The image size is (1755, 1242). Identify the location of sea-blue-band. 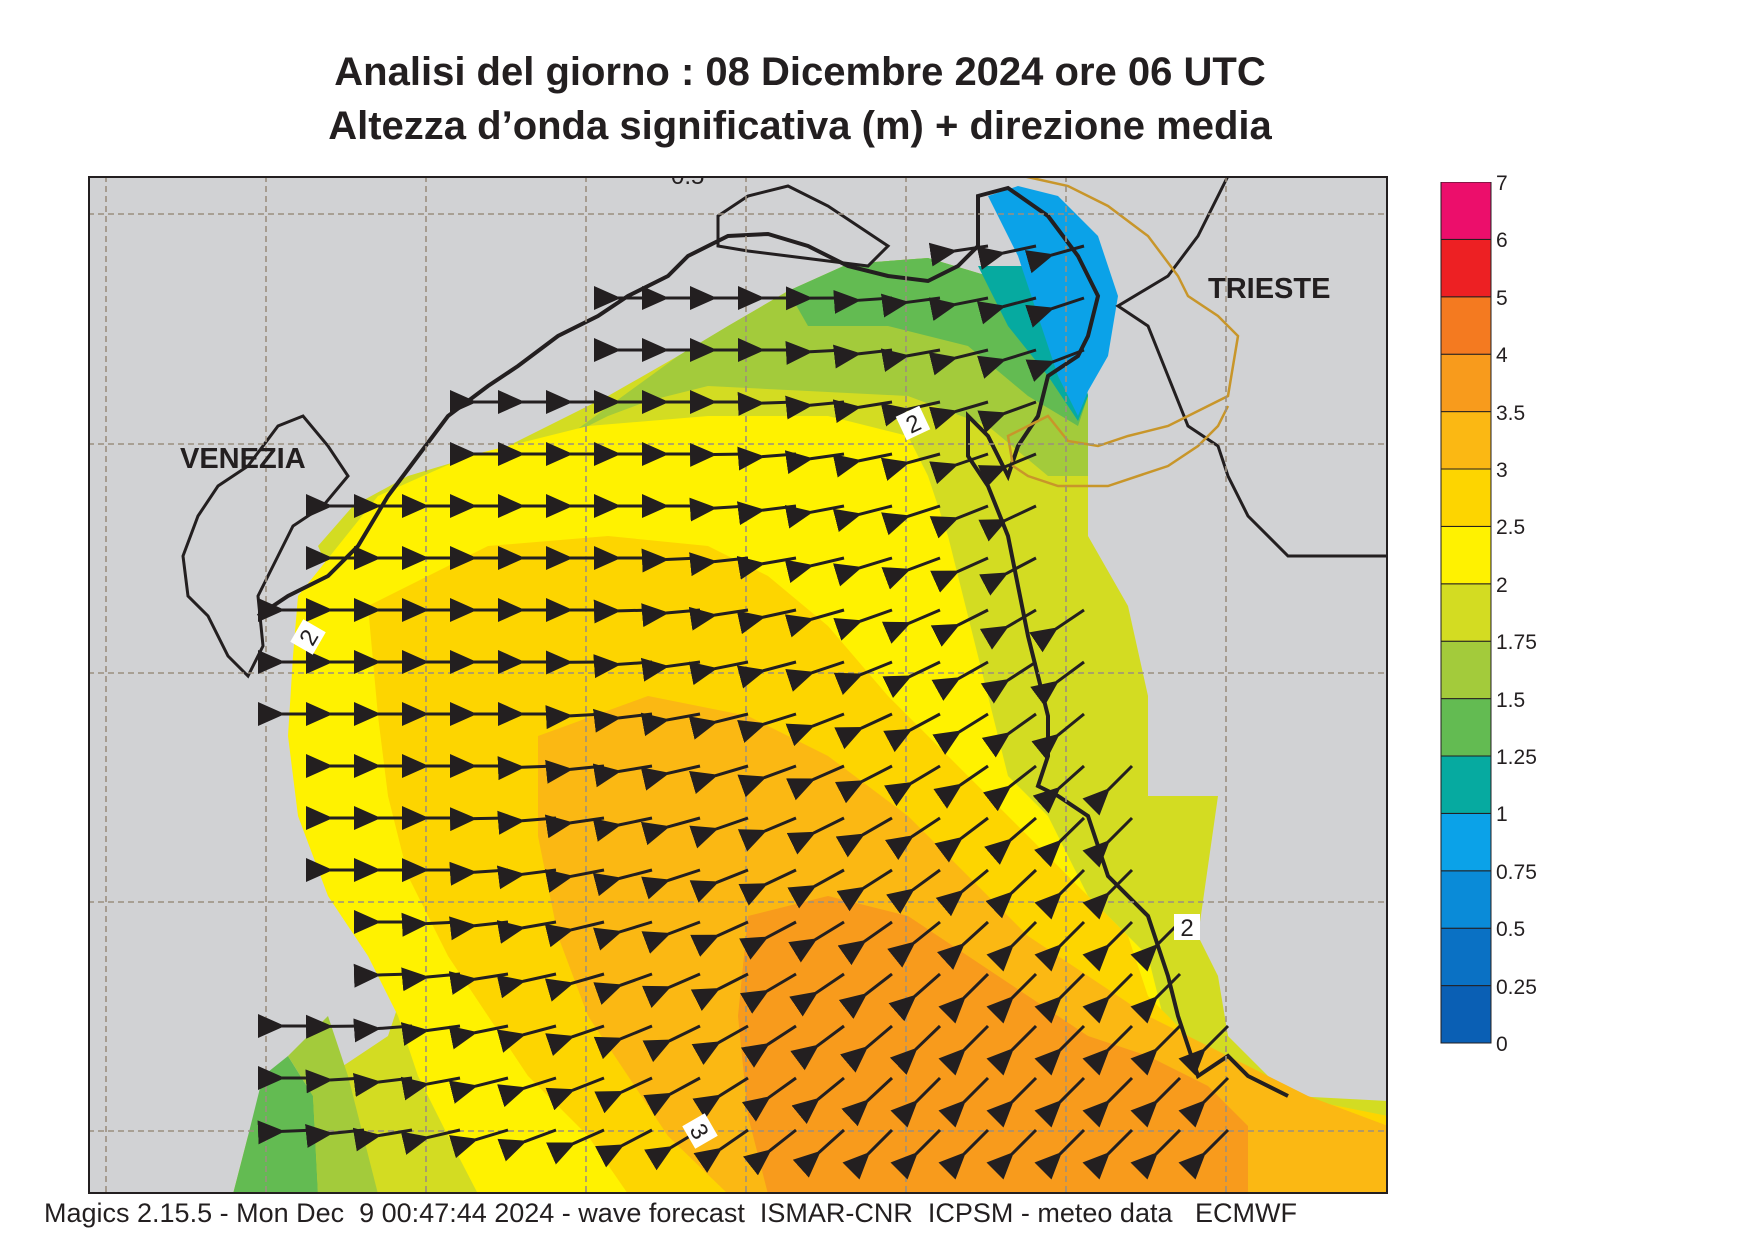
(1053, 301).